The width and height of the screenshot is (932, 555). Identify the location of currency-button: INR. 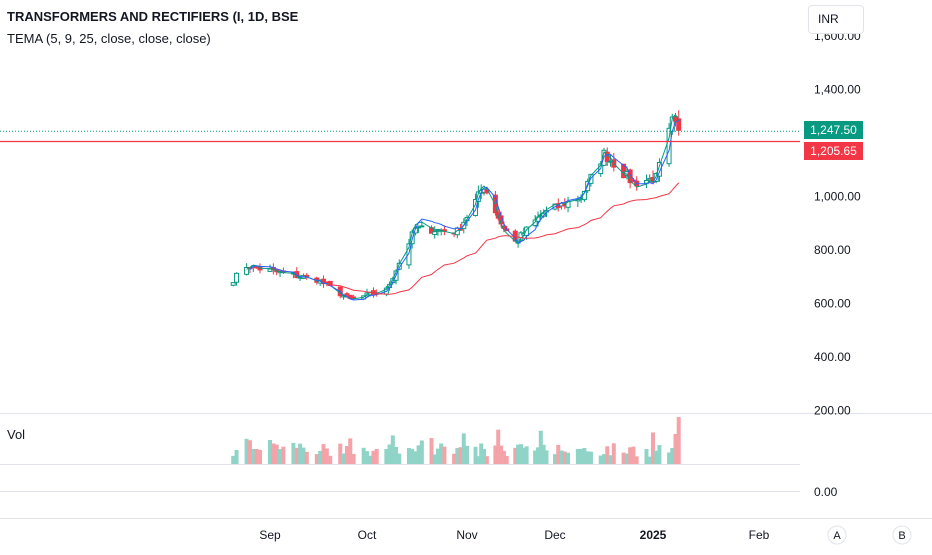
(836, 19).